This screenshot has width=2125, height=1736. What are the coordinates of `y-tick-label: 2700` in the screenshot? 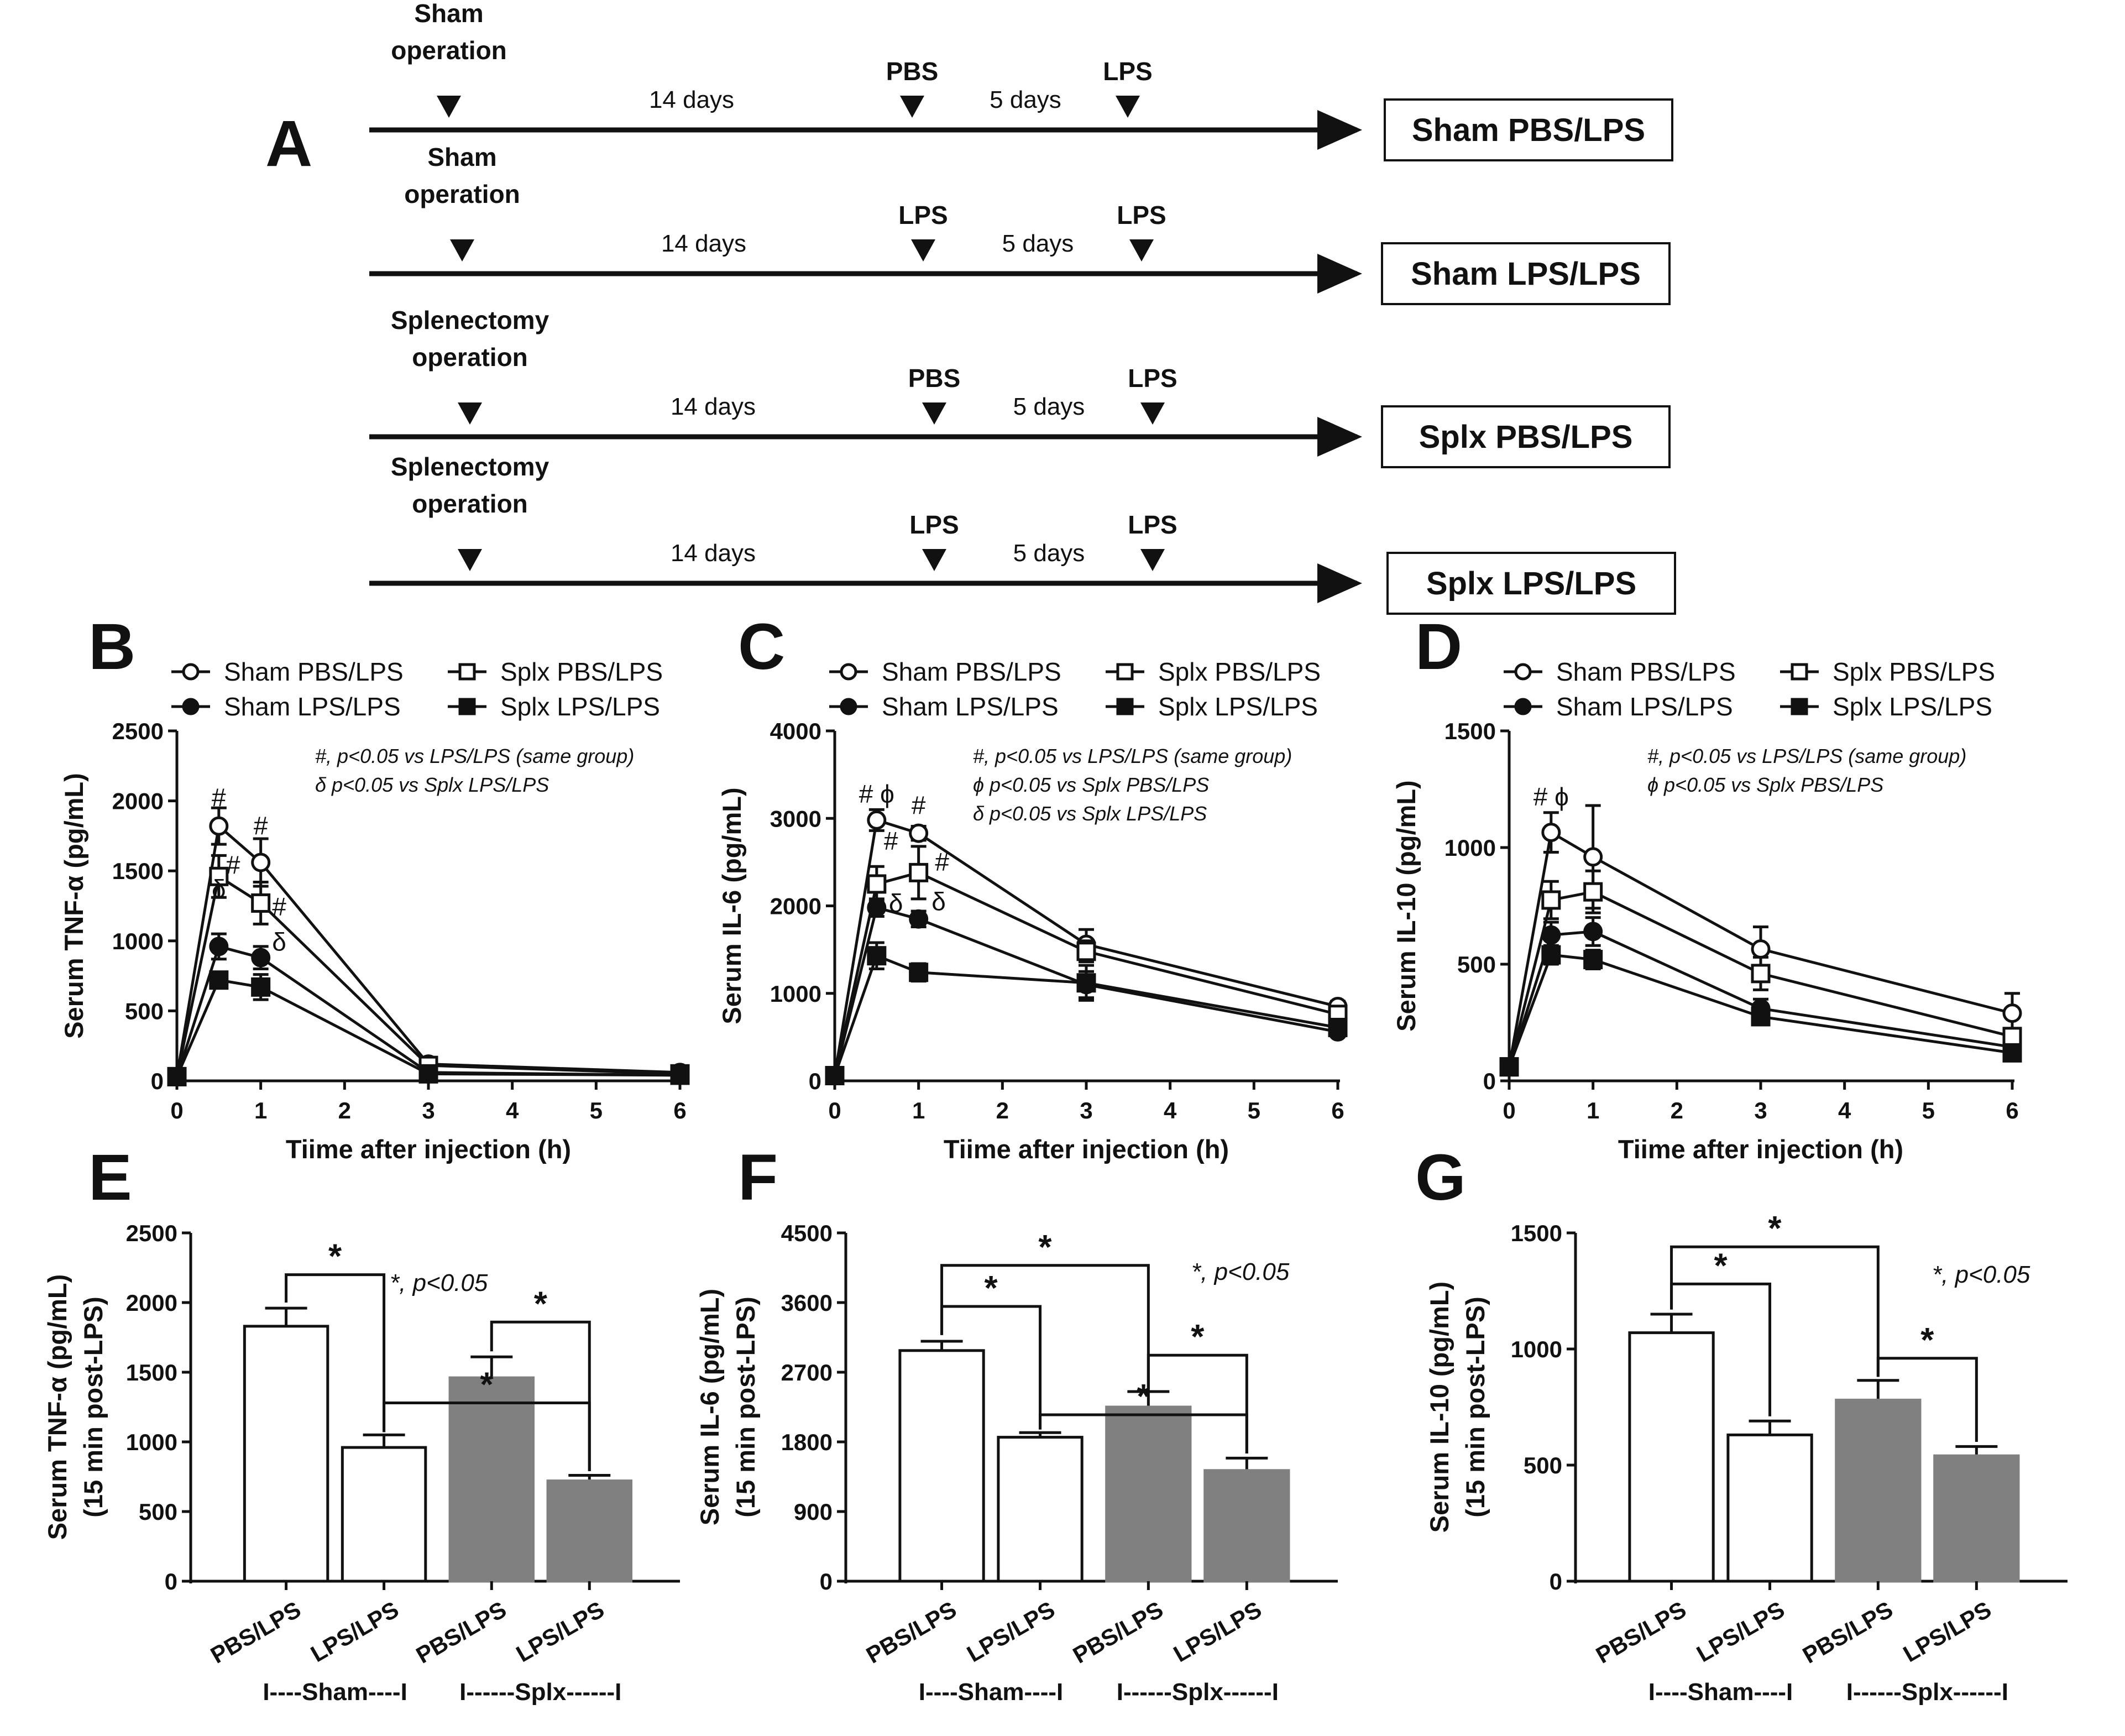 It's located at (807, 1372).